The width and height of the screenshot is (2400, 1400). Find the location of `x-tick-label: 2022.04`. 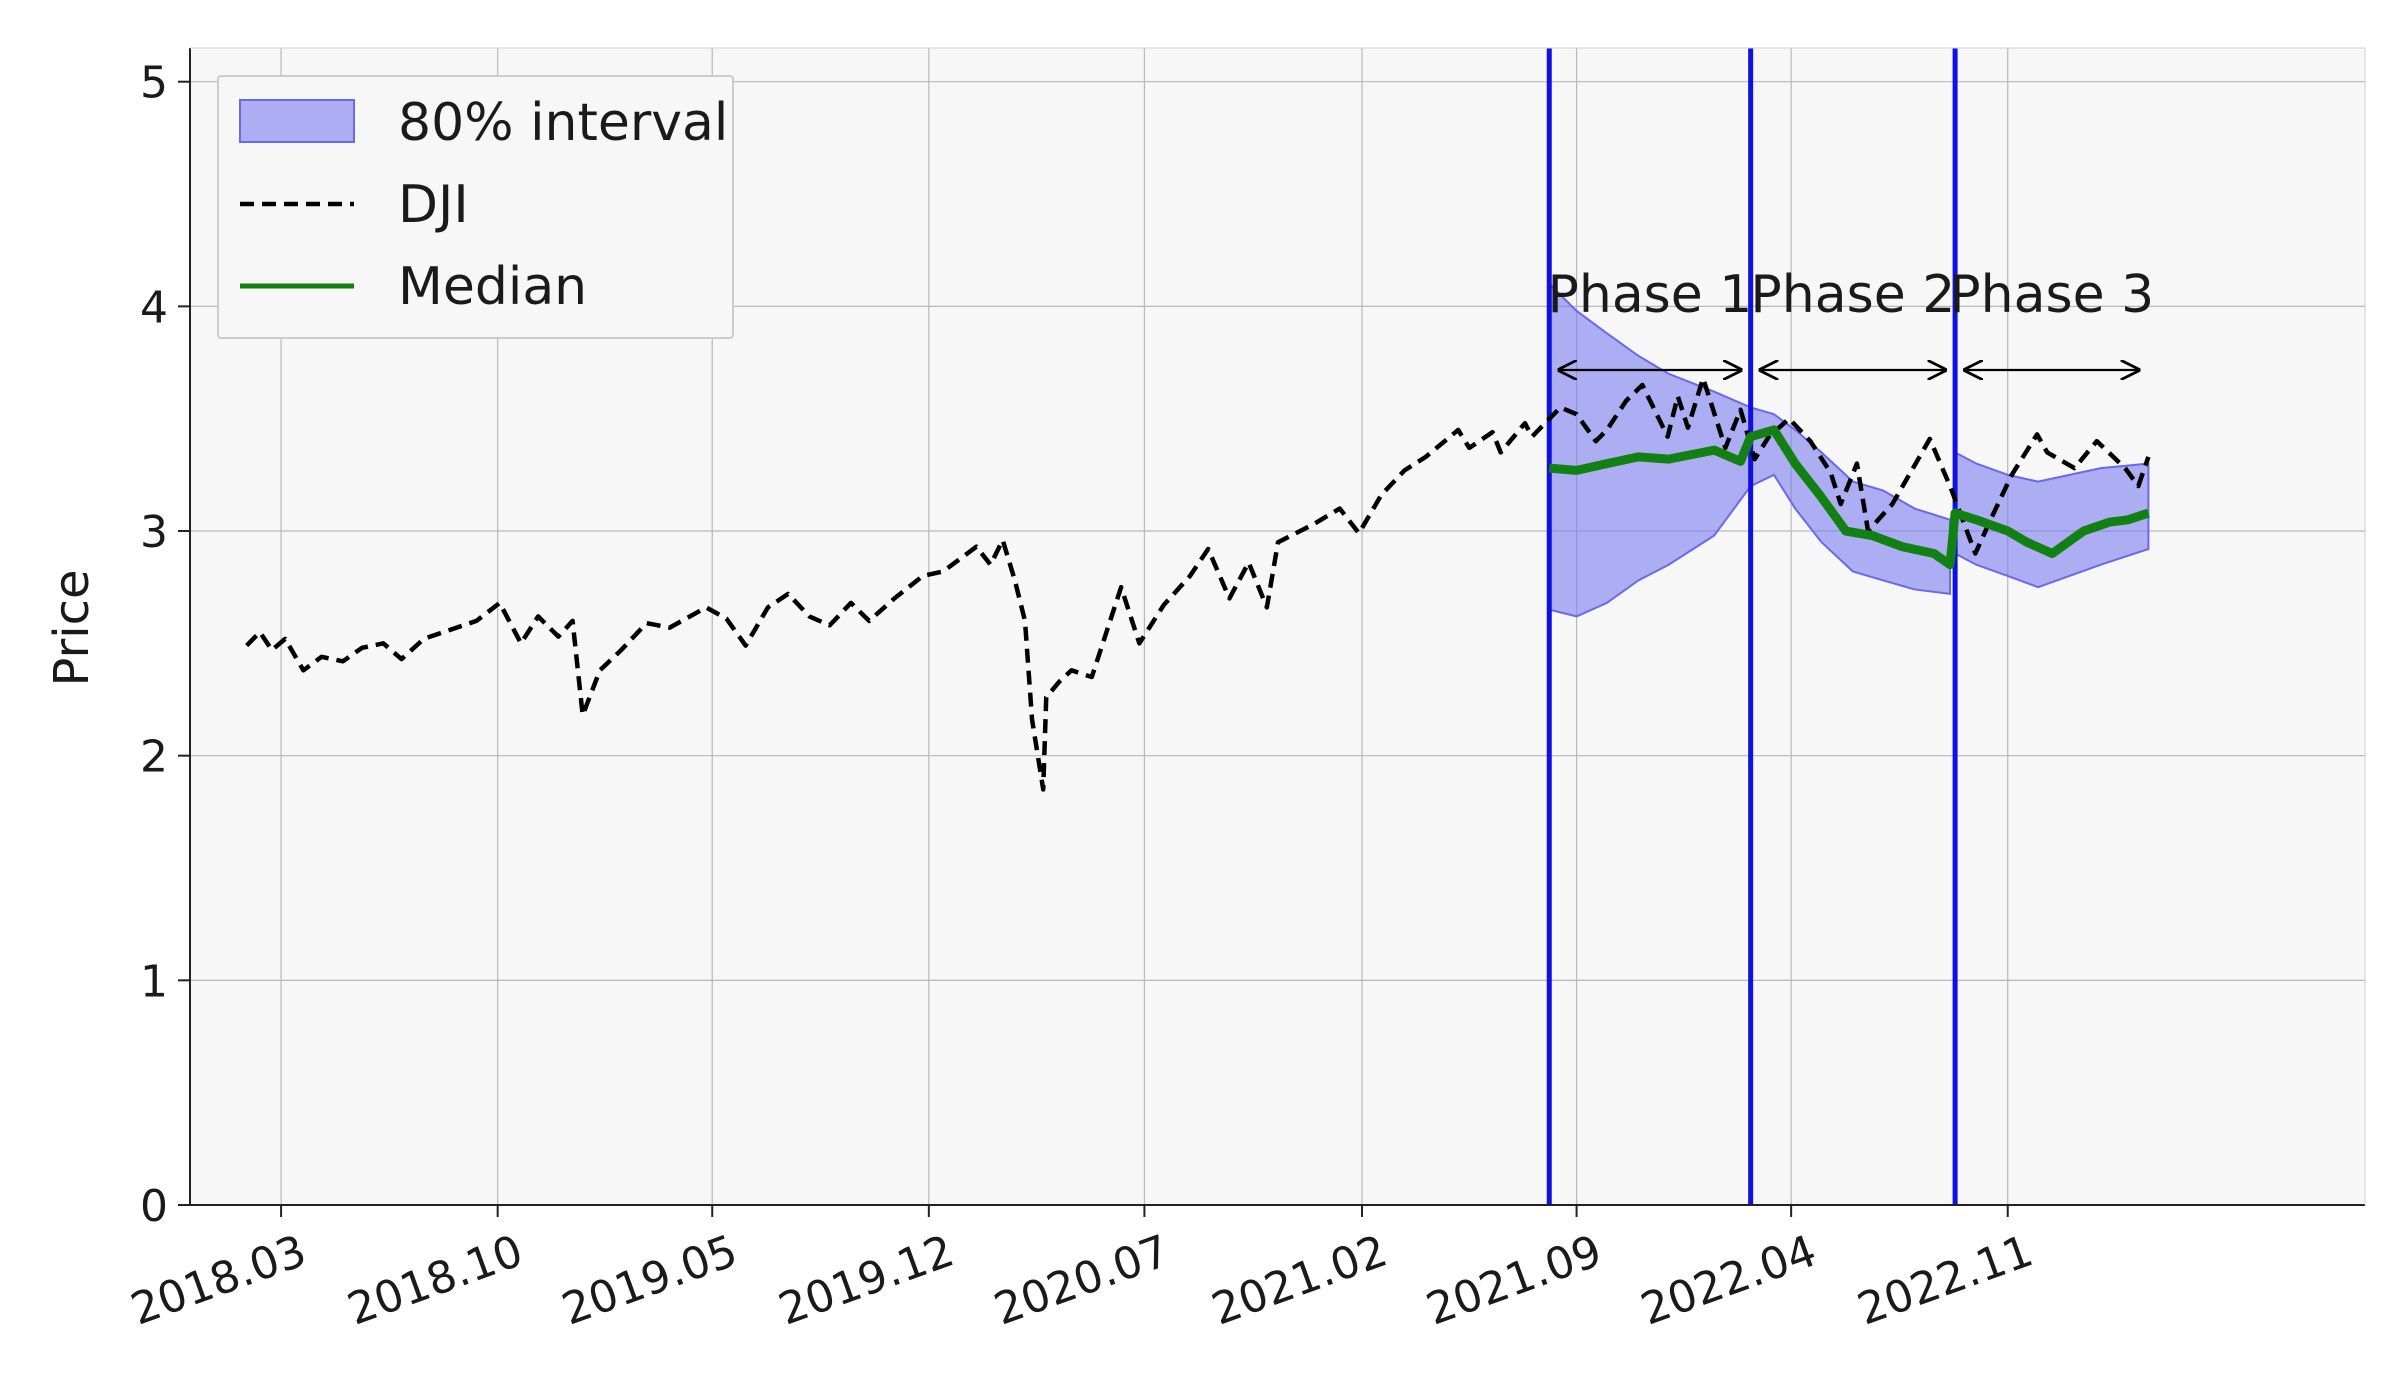

x-tick-label: 2022.04 is located at coordinates (1728, 1280).